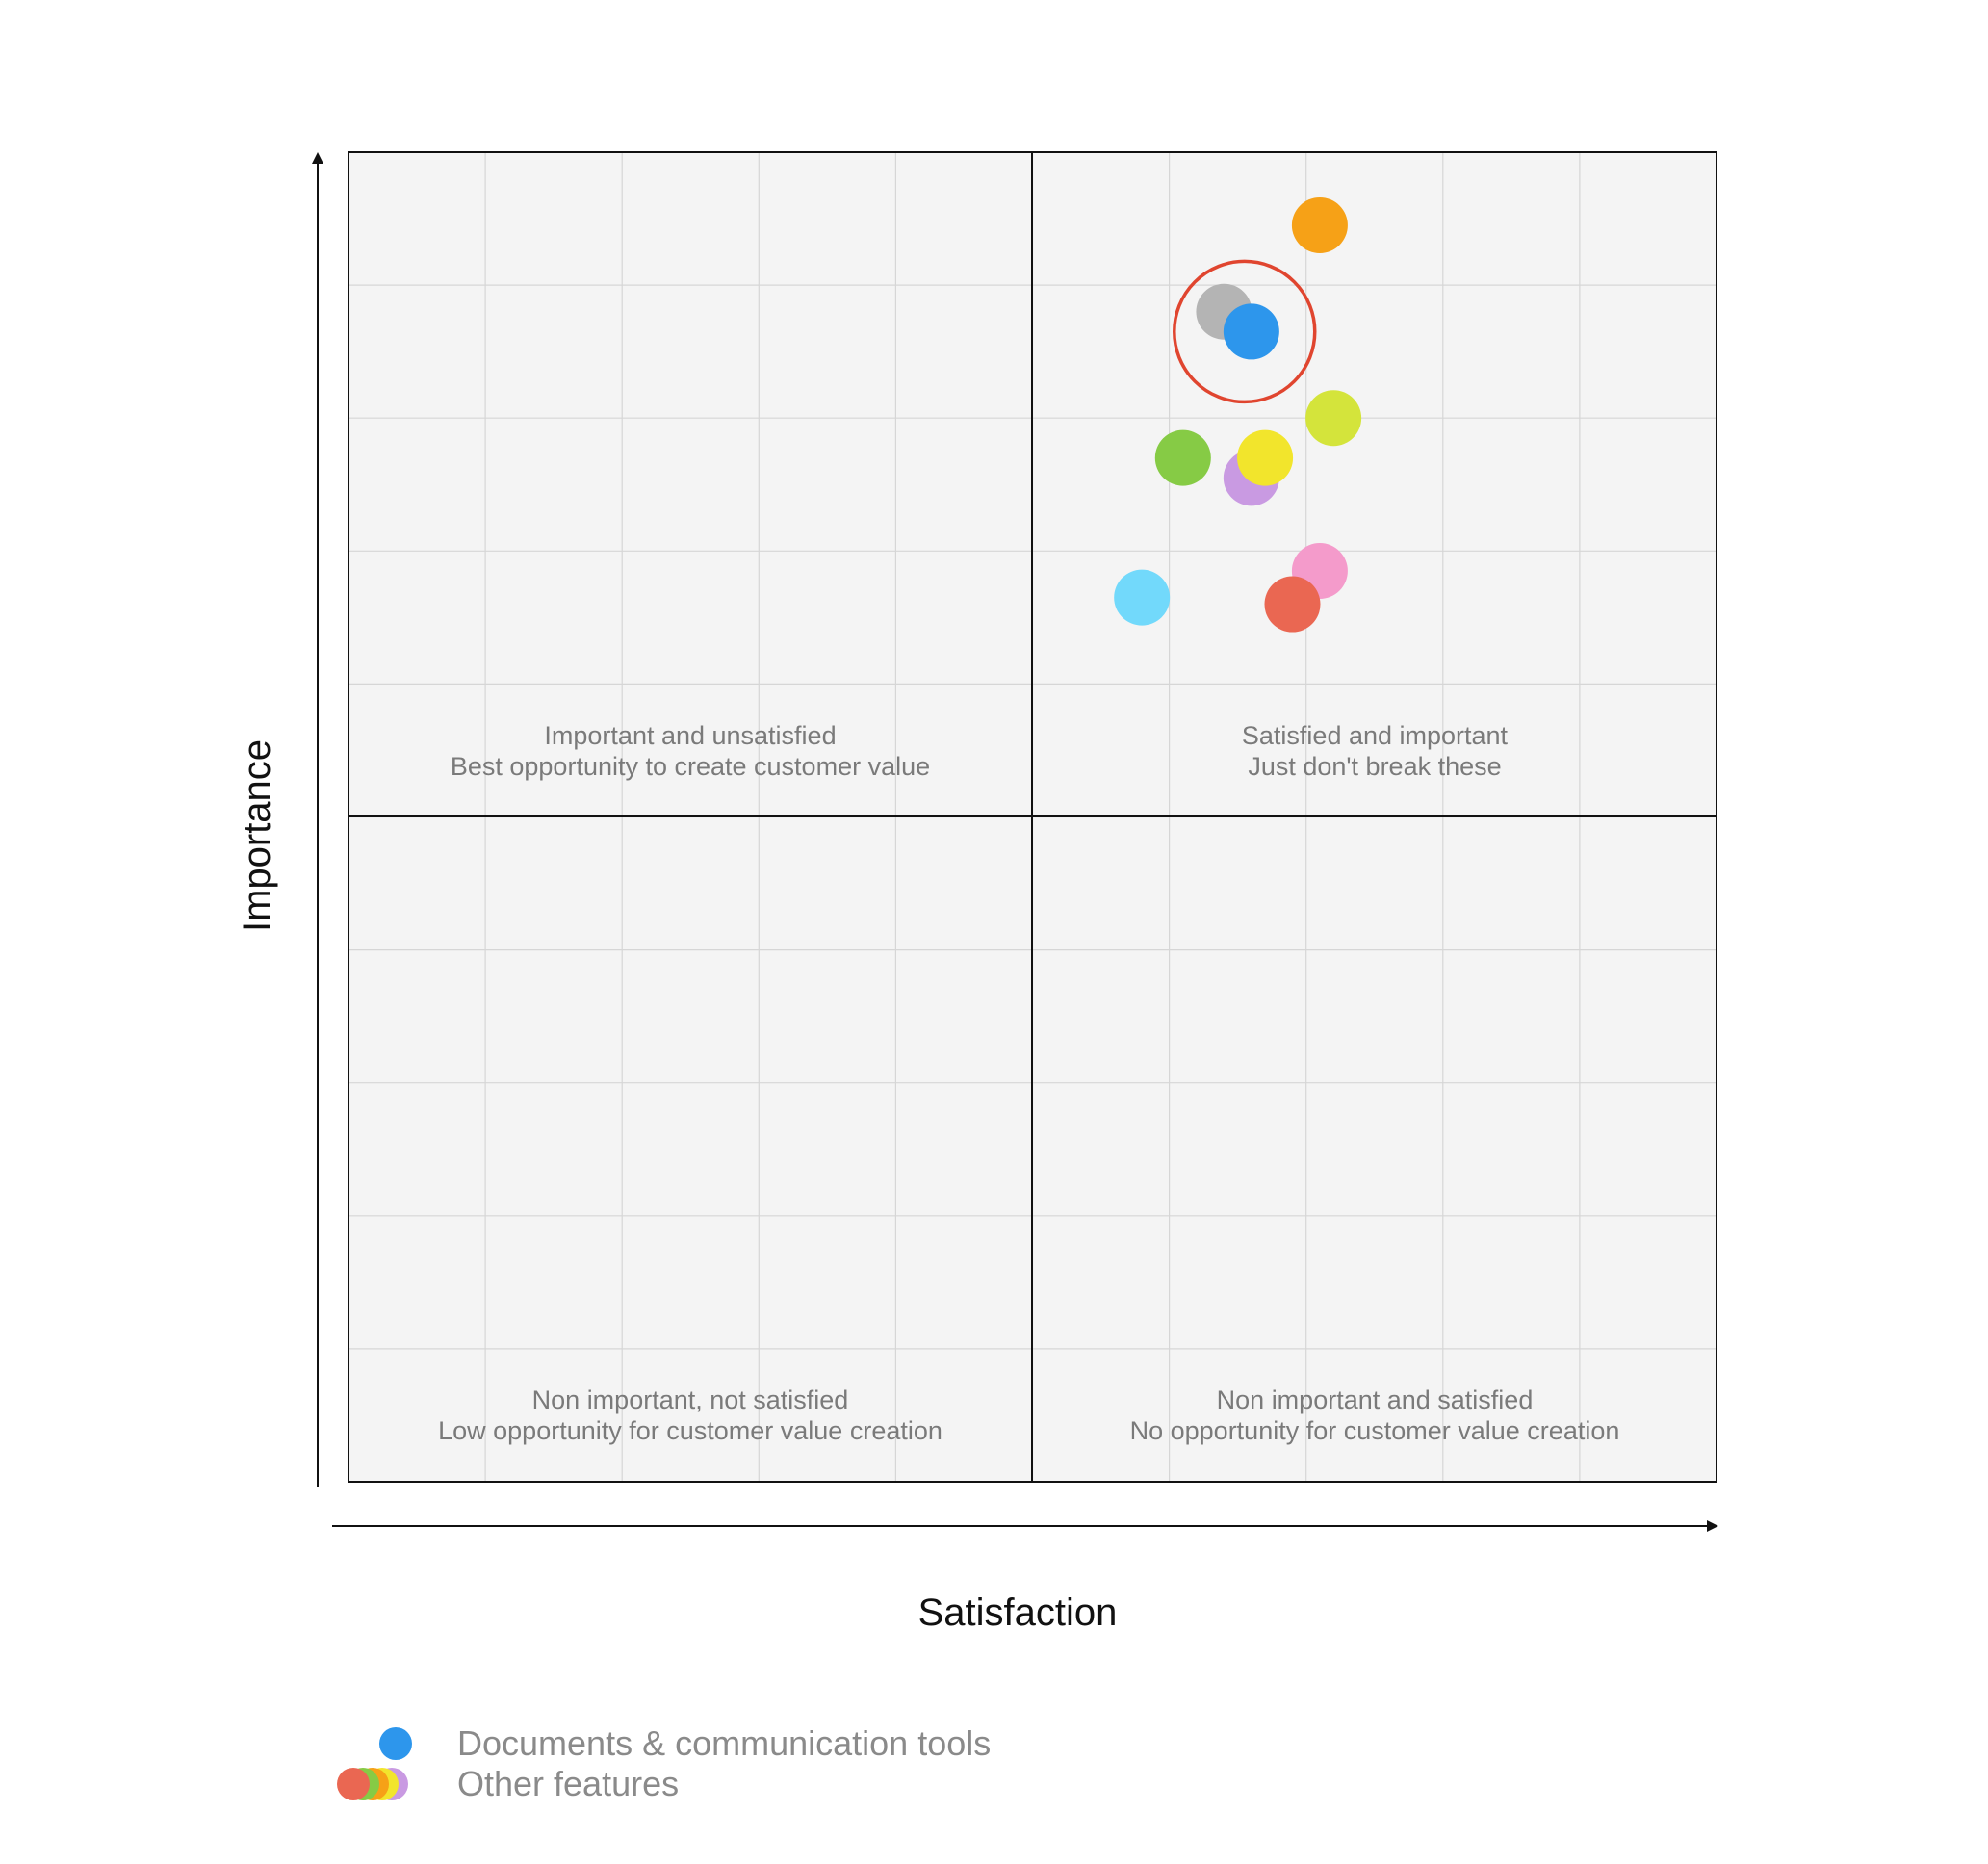 Image resolution: width=1988 pixels, height=1864 pixels. I want to click on legend-label-documents: Documents & communication tools, so click(724, 1743).